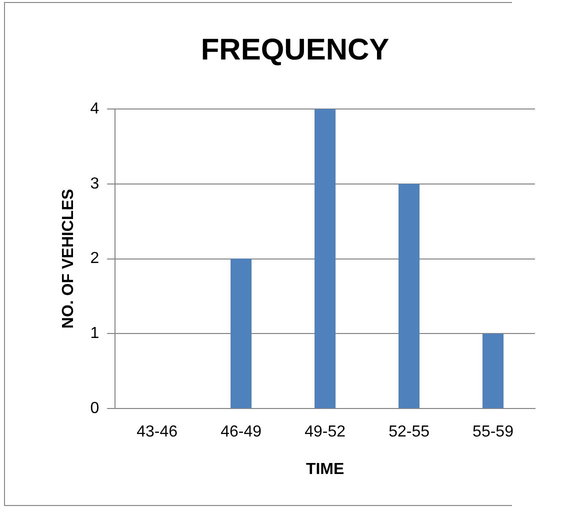  What do you see at coordinates (493, 432) in the screenshot?
I see `x-tick-label: 55-59` at bounding box center [493, 432].